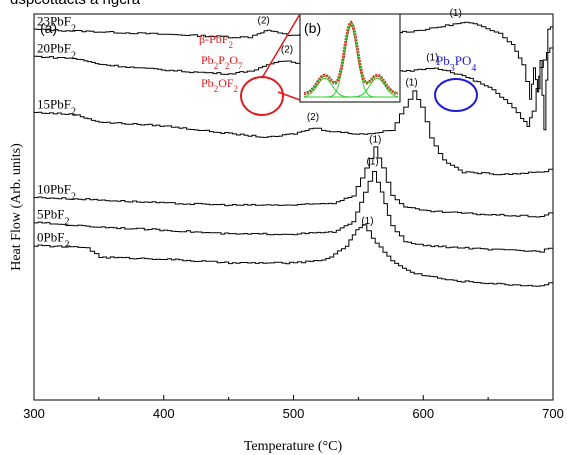 Image resolution: width=567 pixels, height=455 pixels. I want to click on inset-panel: (b), so click(350, 58).